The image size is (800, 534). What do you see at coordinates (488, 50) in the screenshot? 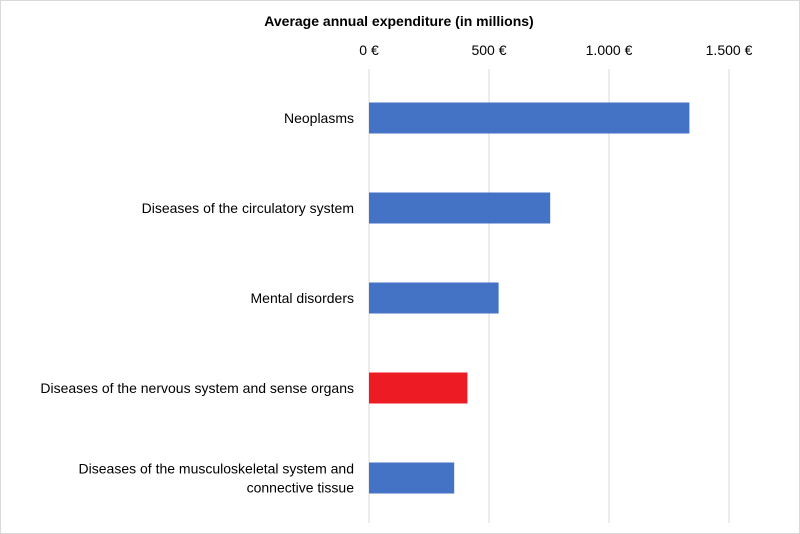
I see `x-tick-label: 500 €` at bounding box center [488, 50].